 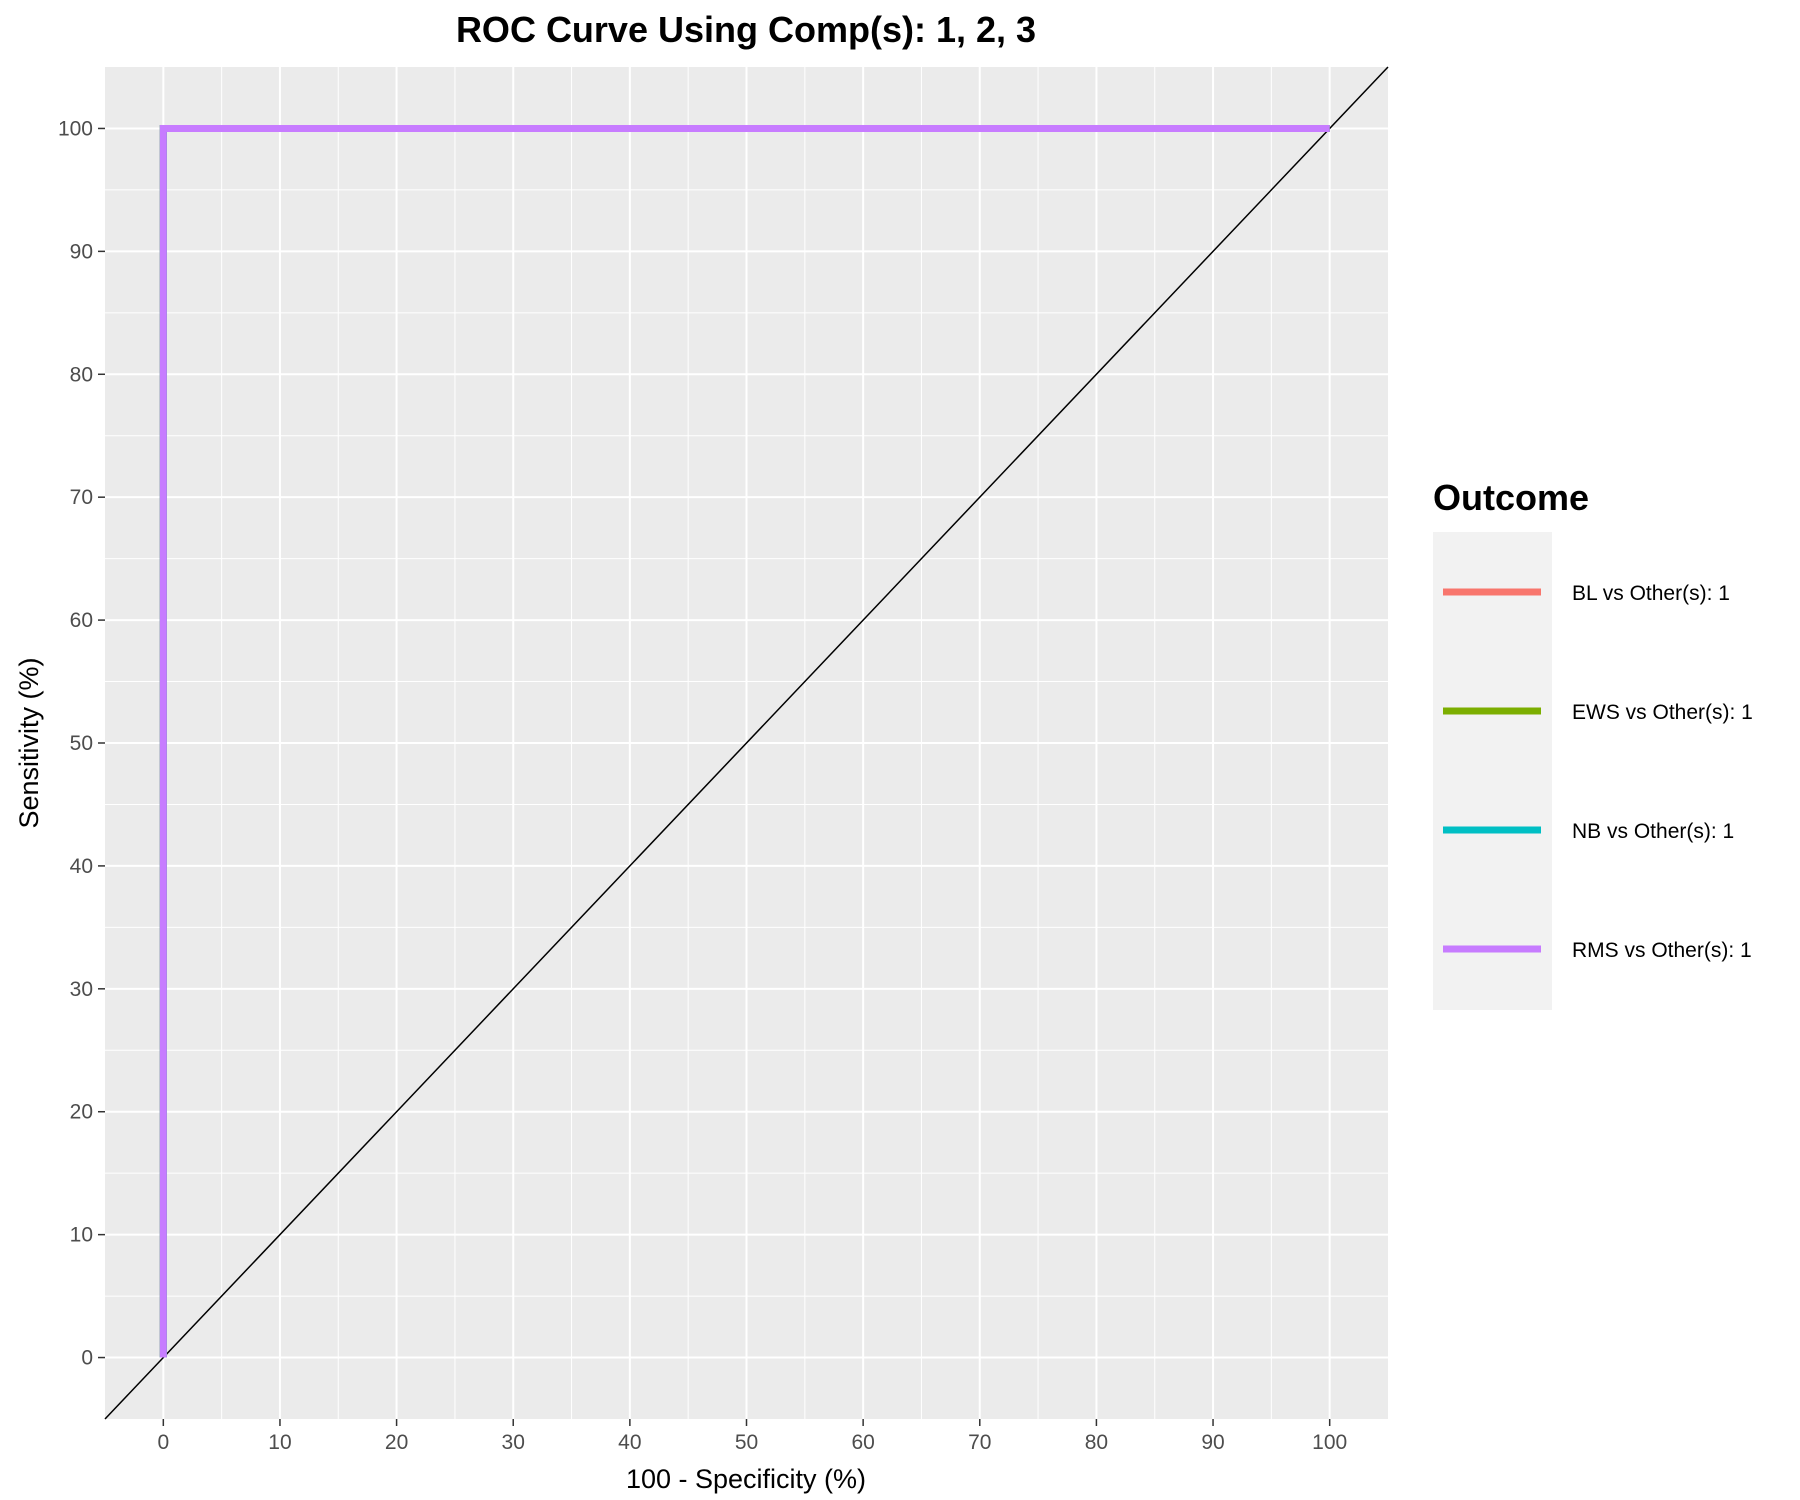 I want to click on x-tick-label: 50, so click(x=746, y=1442).